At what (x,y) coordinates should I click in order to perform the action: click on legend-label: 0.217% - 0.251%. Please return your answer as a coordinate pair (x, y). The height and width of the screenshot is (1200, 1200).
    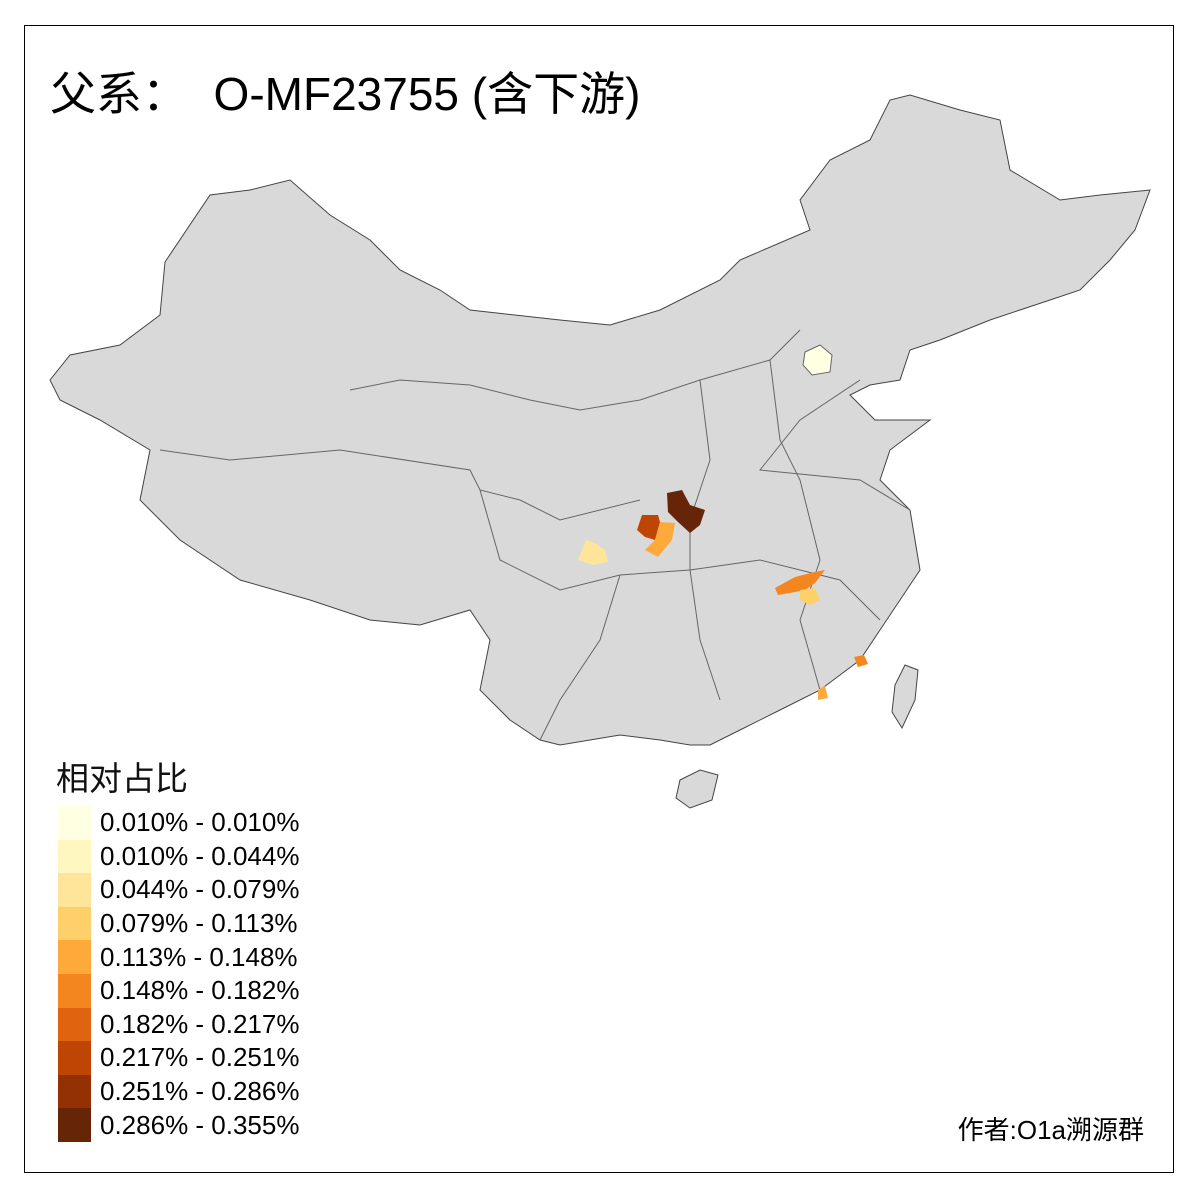
    Looking at the image, I should click on (200, 1057).